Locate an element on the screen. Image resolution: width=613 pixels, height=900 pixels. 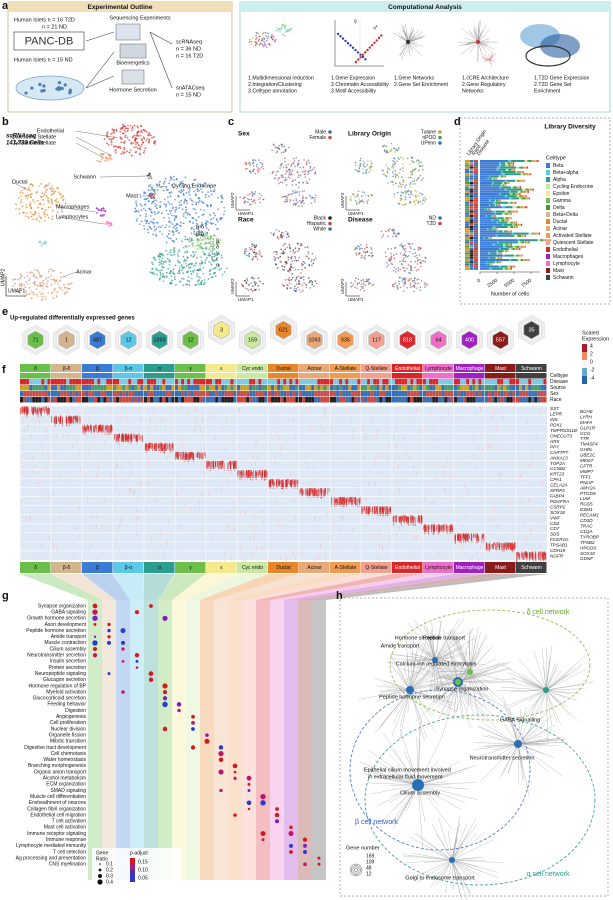
hexagon is located at coordinates (376, 340).